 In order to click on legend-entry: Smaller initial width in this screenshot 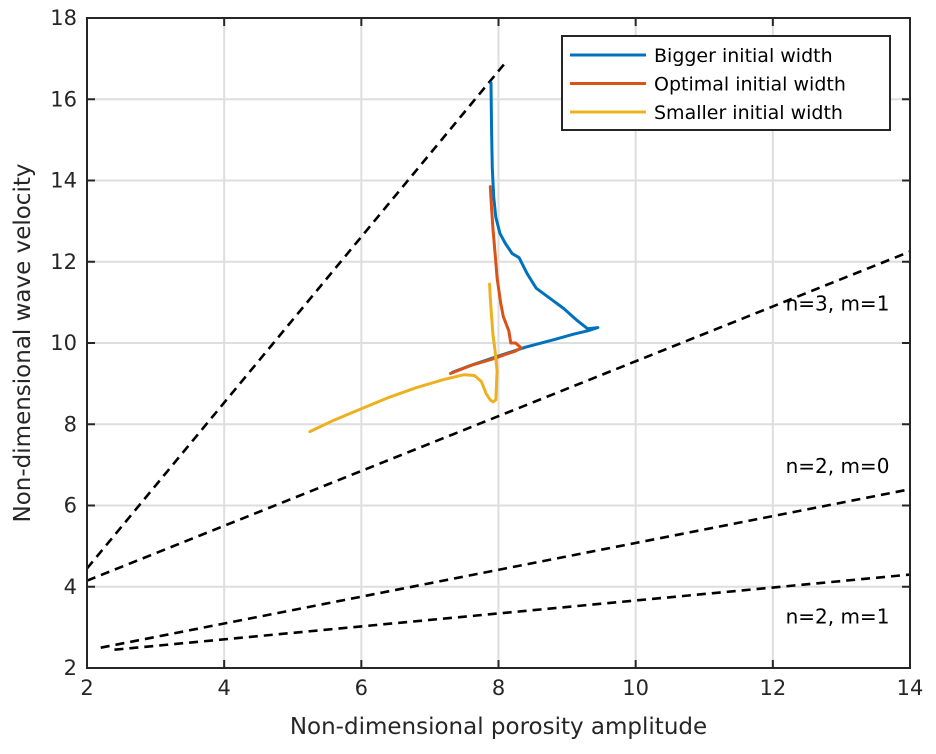, I will do `click(748, 113)`.